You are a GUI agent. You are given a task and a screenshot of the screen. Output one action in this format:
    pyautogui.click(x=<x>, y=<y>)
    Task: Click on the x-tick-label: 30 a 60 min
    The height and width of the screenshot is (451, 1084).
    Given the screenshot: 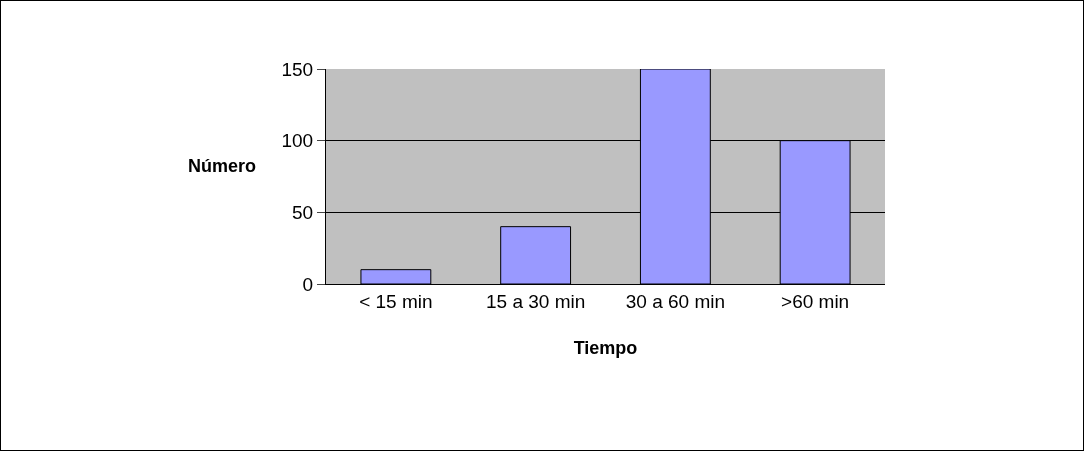 What is the action you would take?
    pyautogui.click(x=675, y=301)
    